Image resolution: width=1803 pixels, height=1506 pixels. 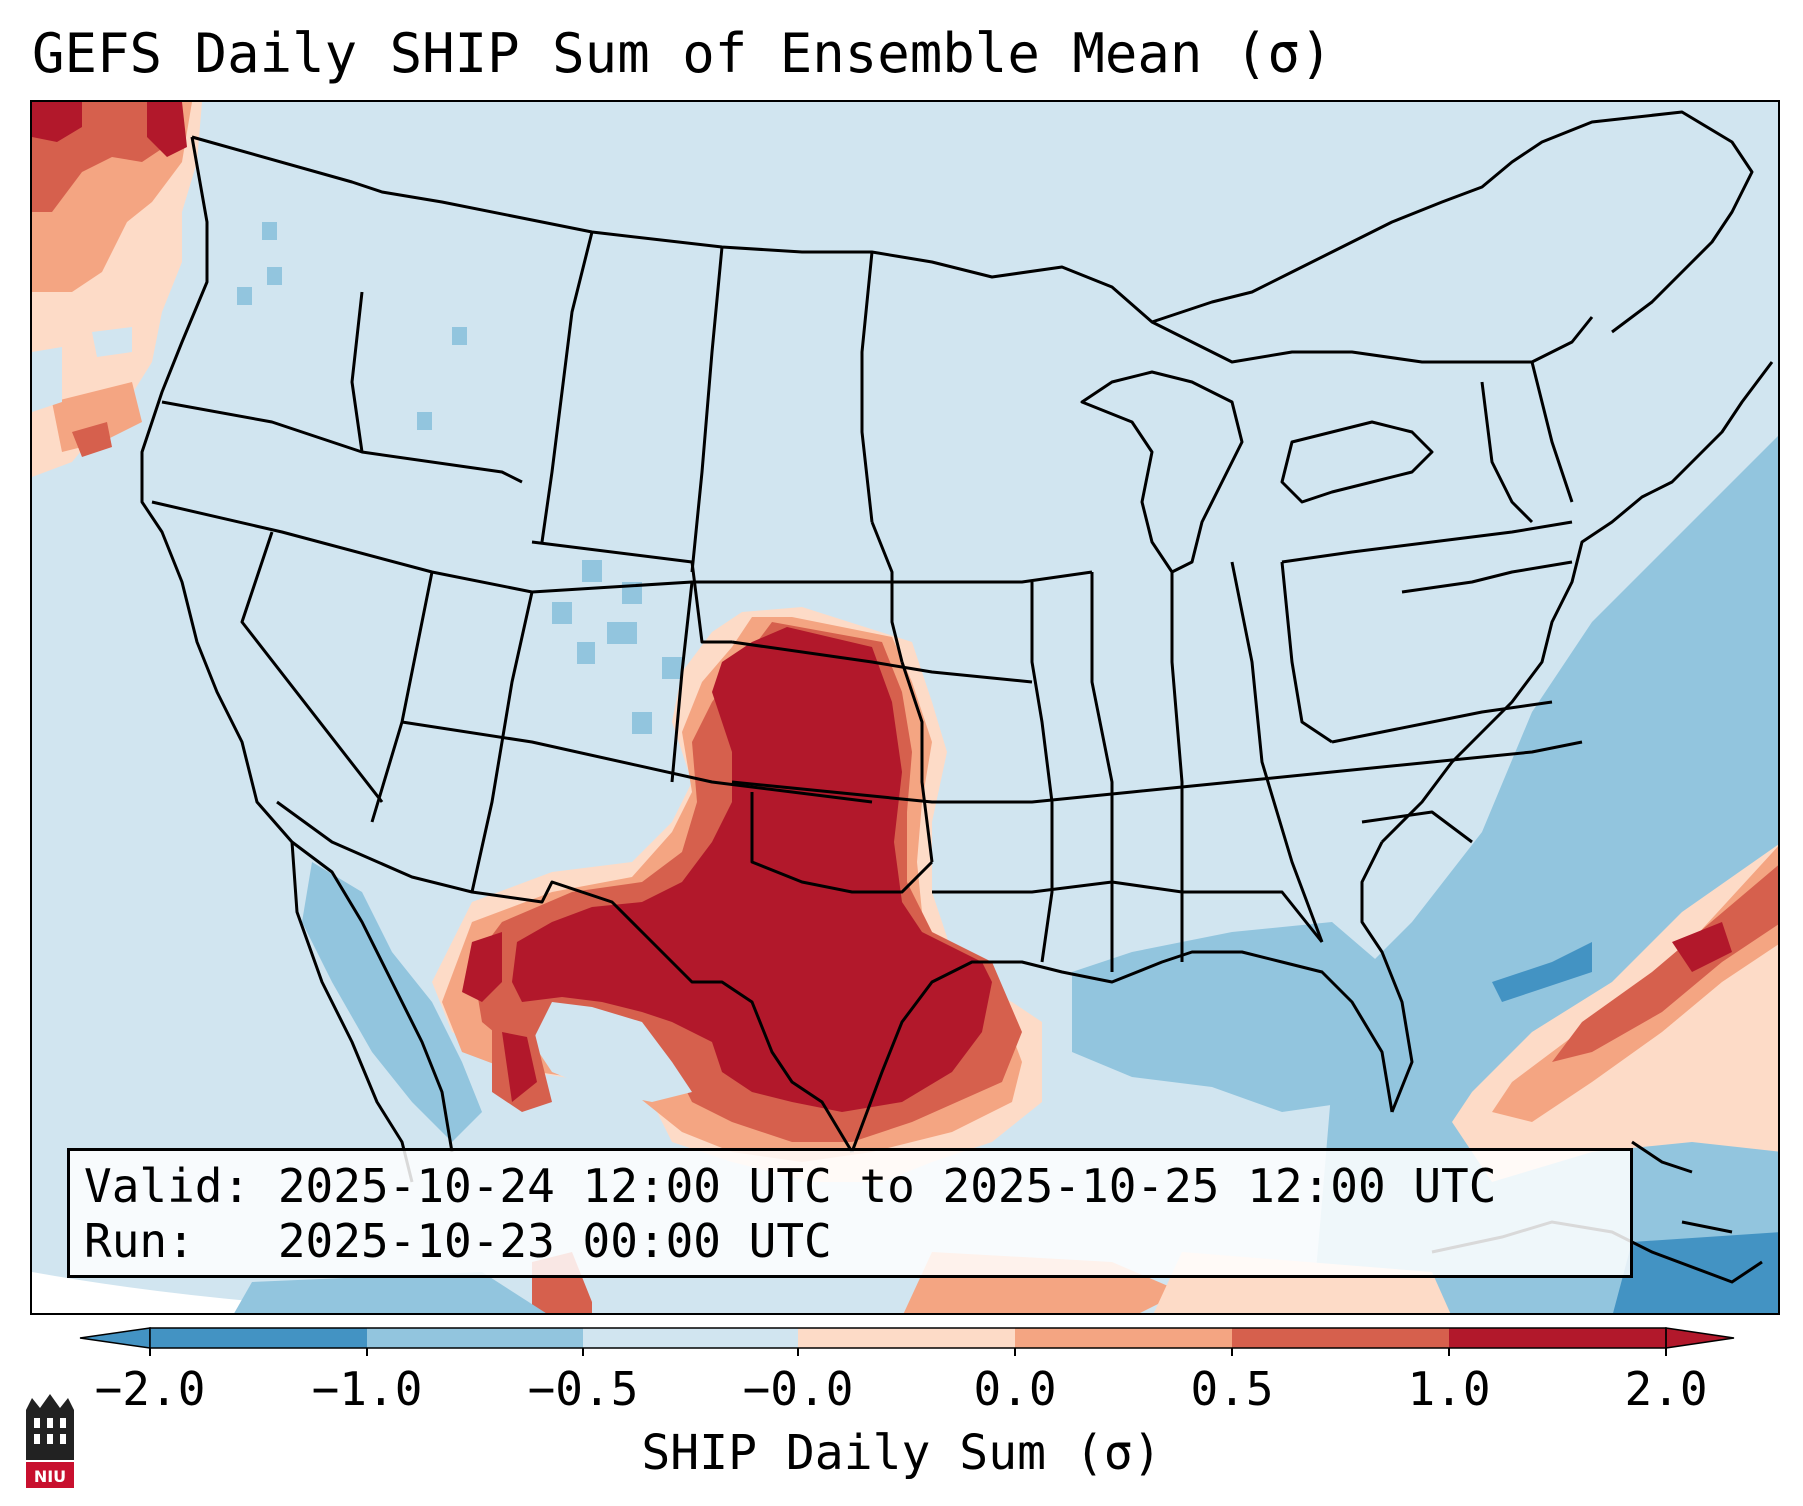 I want to click on run-time-line: Run: 2025-10-23 00:00 UTC, so click(x=458, y=1241).